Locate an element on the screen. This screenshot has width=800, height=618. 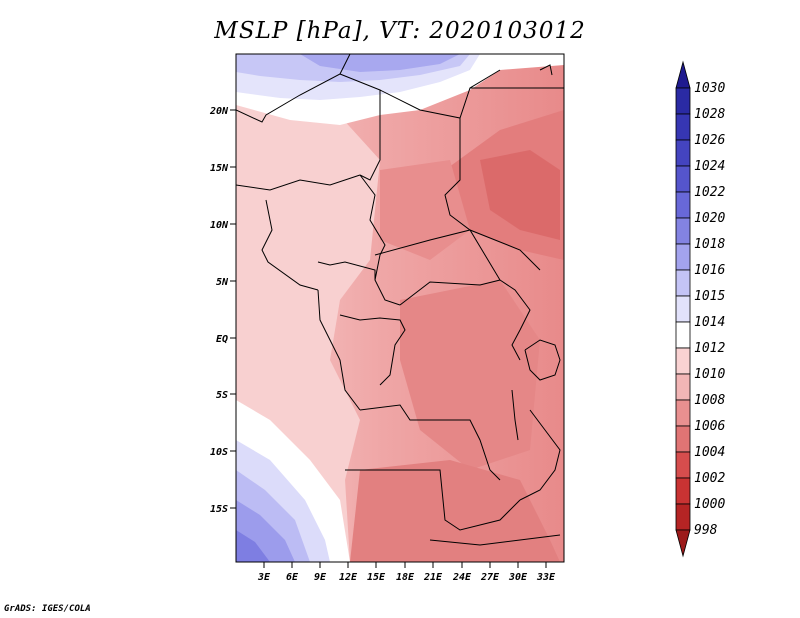
colorbar-label: 1022 is located at coordinates (709, 192).